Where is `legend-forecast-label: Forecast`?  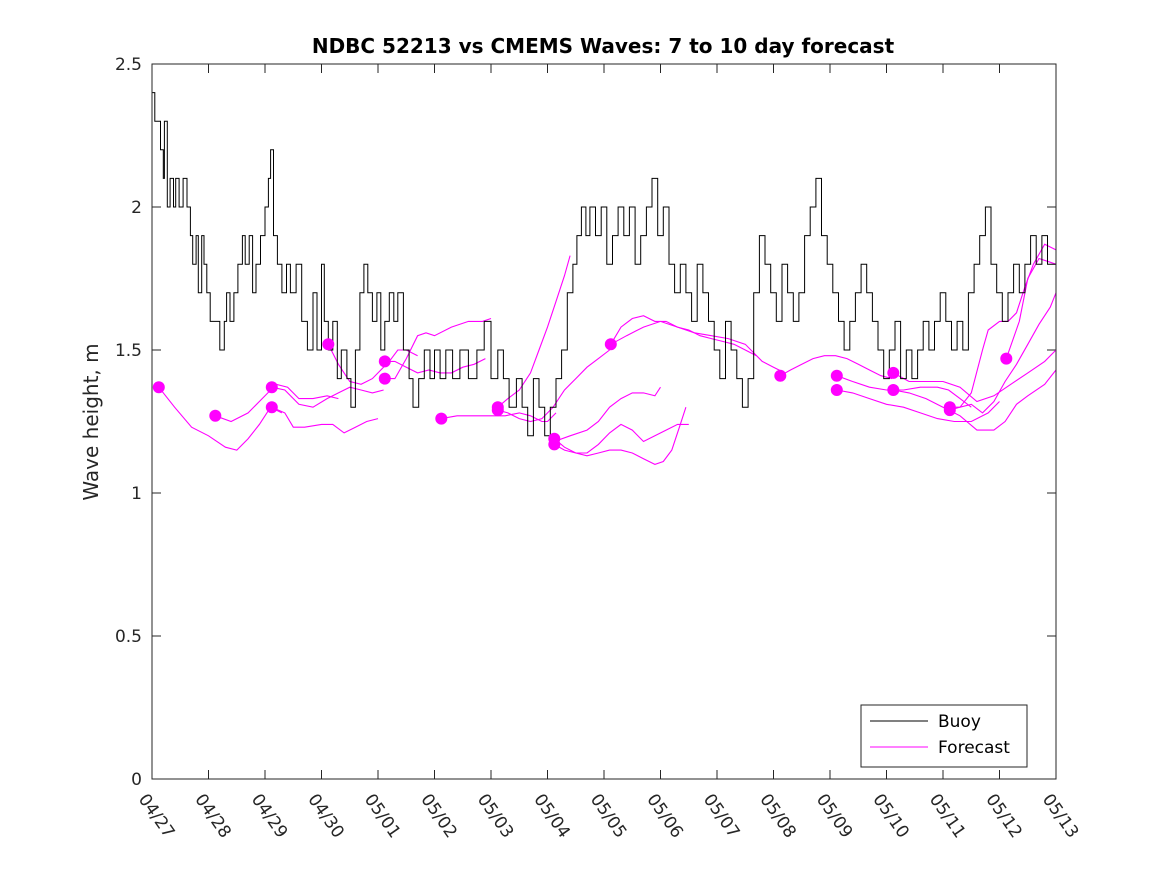
legend-forecast-label: Forecast is located at coordinates (974, 748).